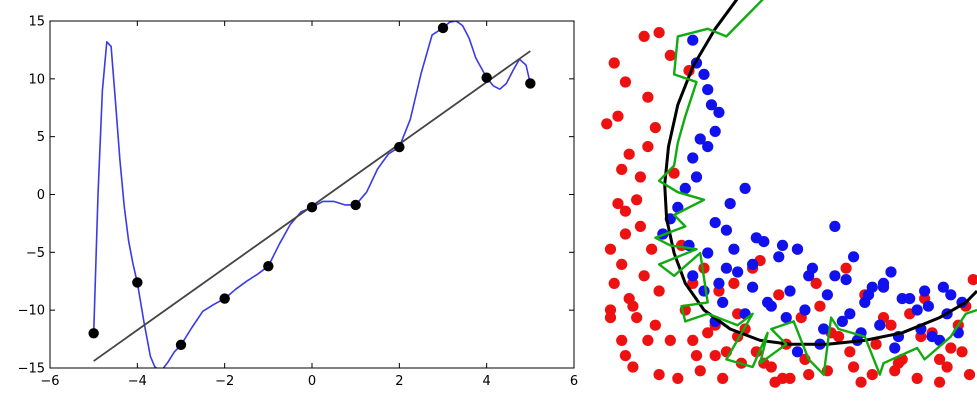 The width and height of the screenshot is (977, 401). I want to click on y-tick-label: 15, so click(36, 22).